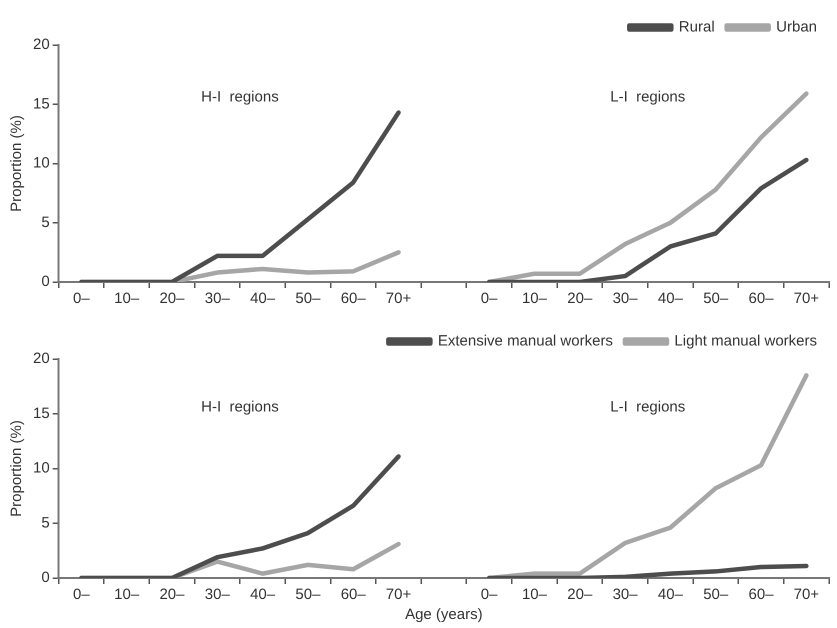 The width and height of the screenshot is (837, 628). I want to click on legend-label: Extensive manual workers, so click(525, 341).